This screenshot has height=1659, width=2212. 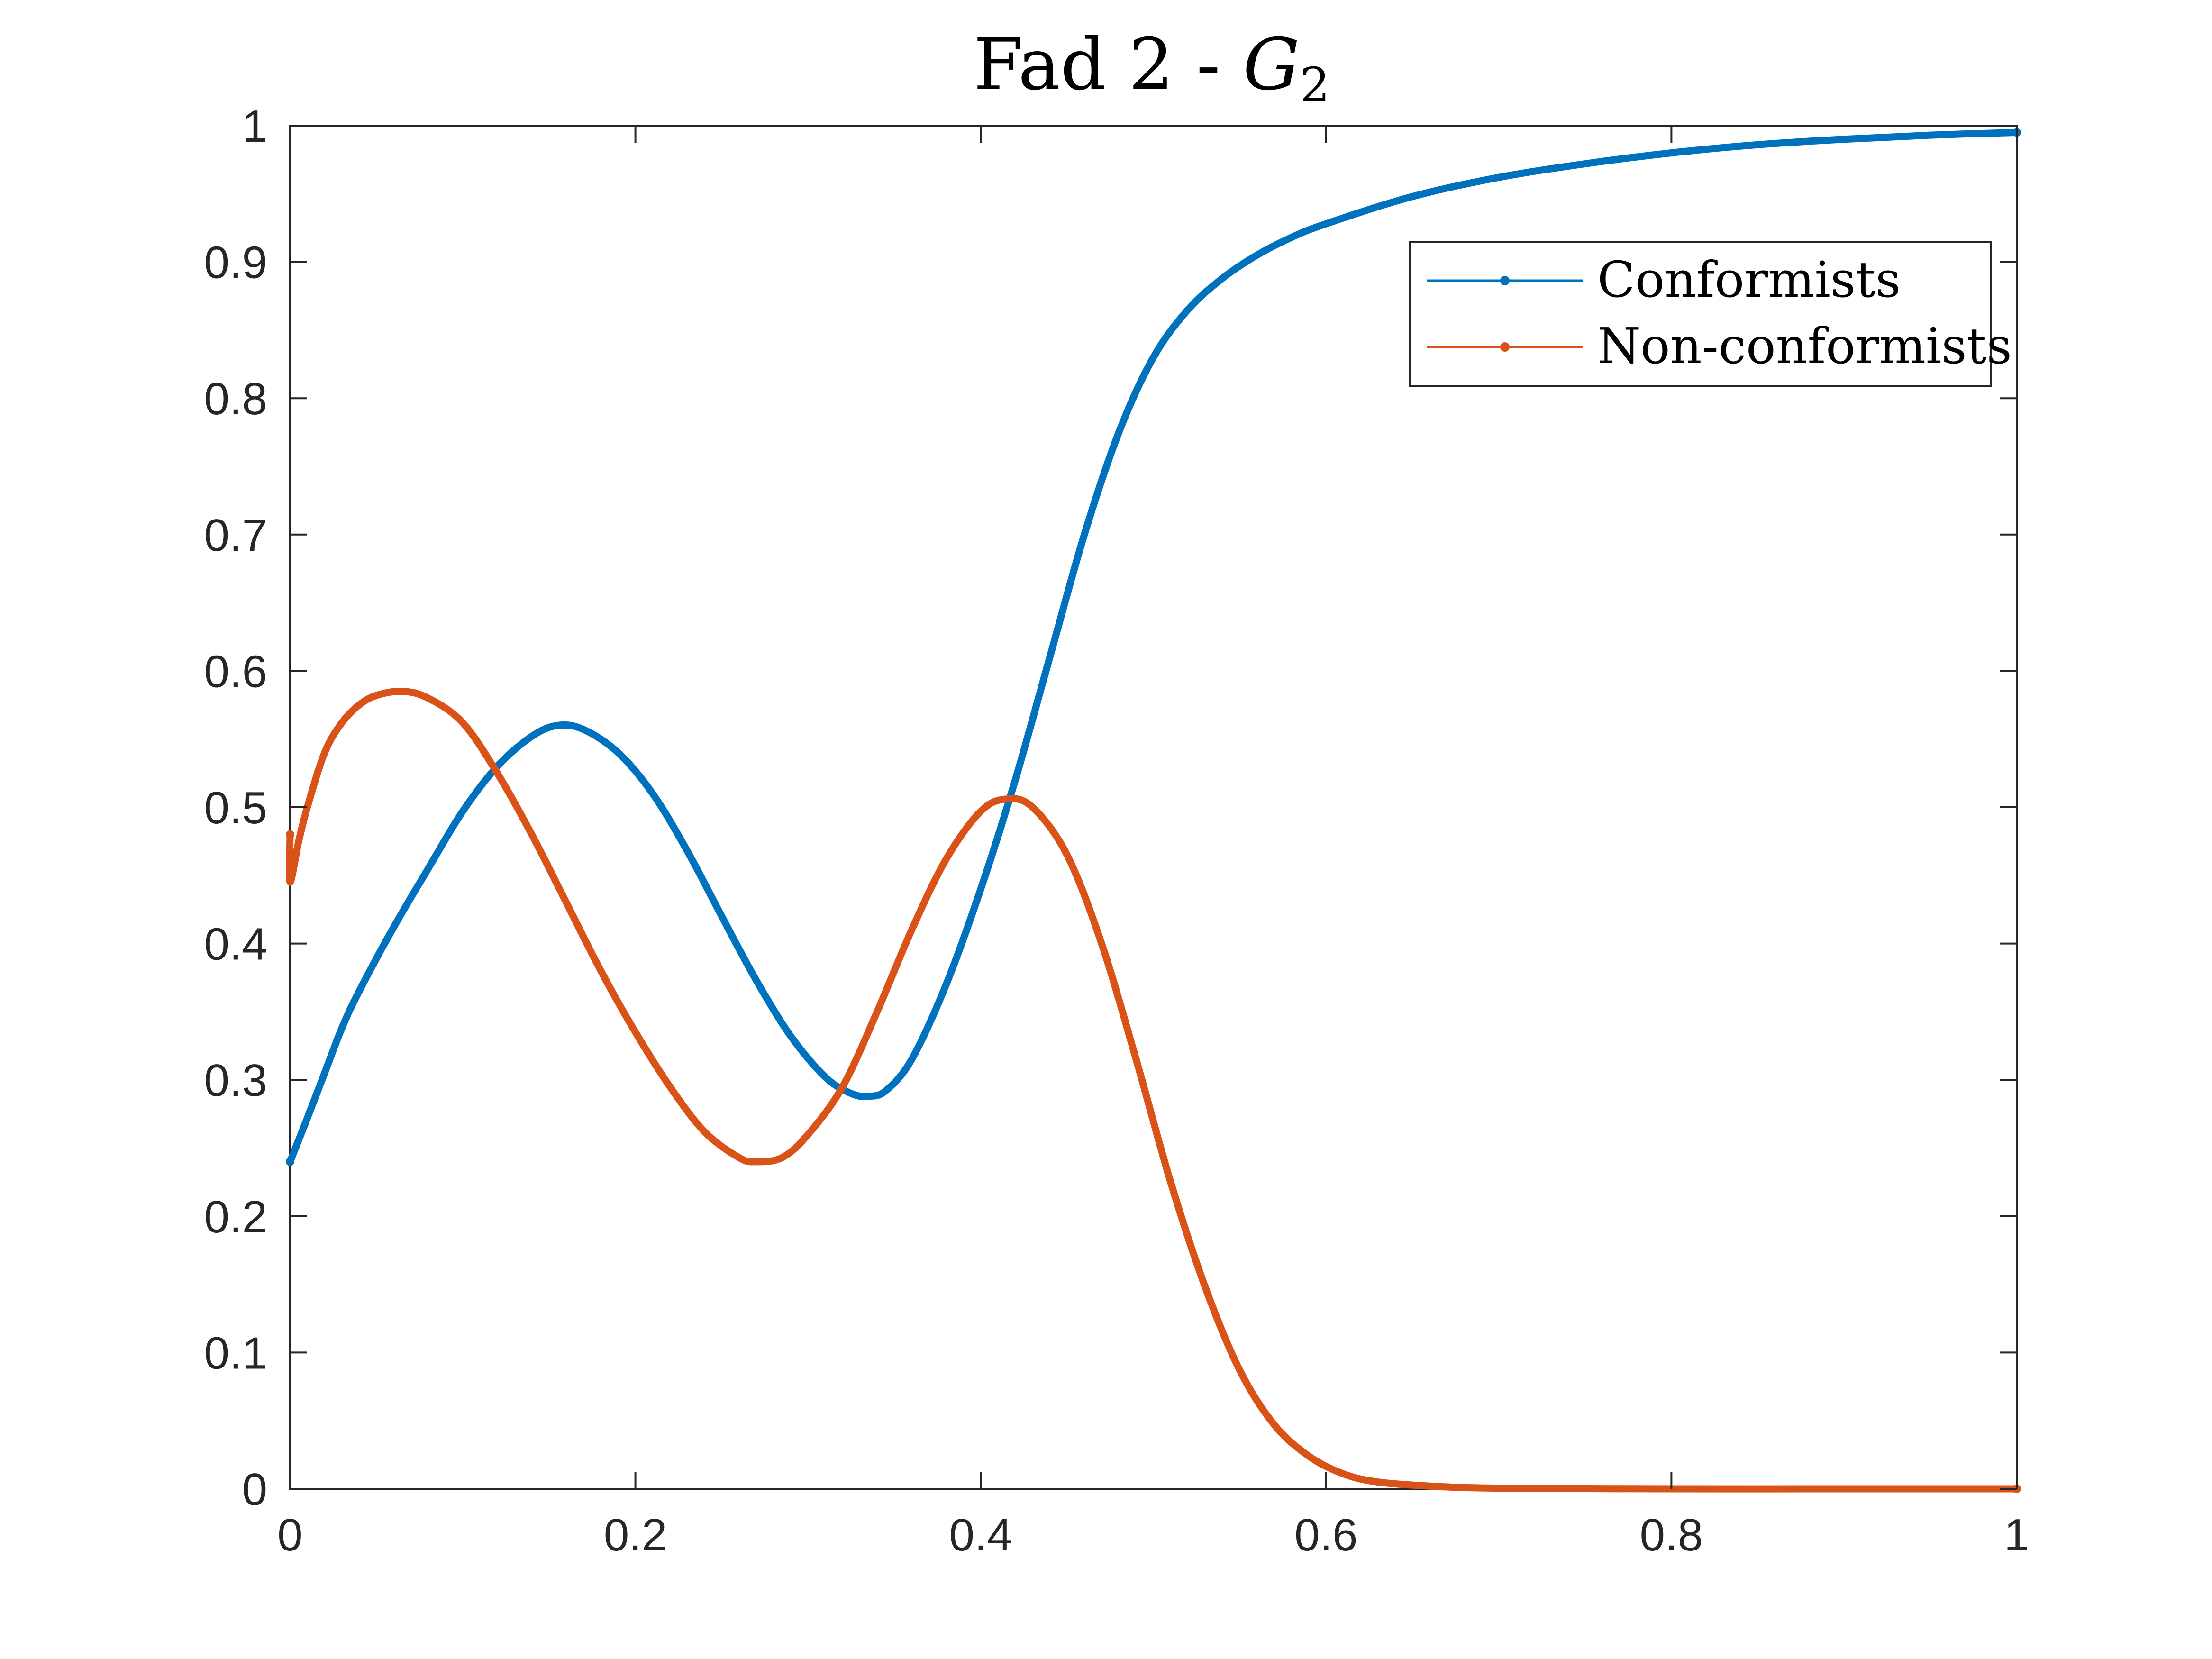 I want to click on y-tick-label: 0.3, so click(x=235, y=1080).